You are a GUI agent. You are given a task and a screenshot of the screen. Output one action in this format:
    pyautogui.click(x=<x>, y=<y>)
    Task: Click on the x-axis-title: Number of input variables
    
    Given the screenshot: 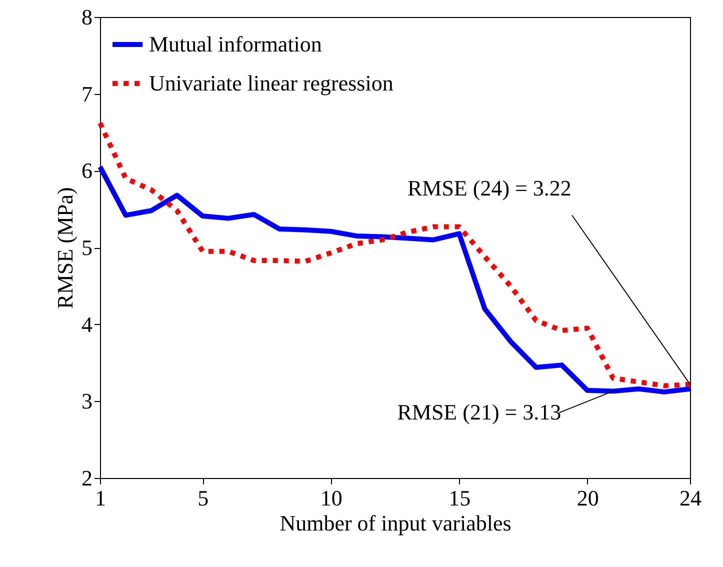 What is the action you would take?
    pyautogui.click(x=396, y=523)
    